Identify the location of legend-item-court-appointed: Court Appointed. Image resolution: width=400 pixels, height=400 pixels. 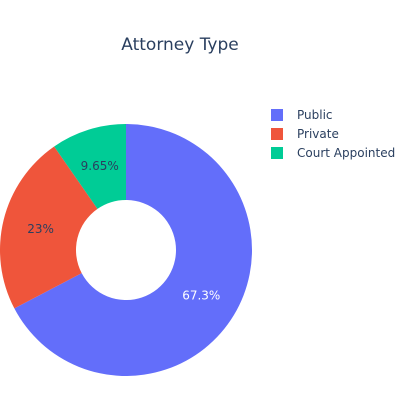
(333, 153).